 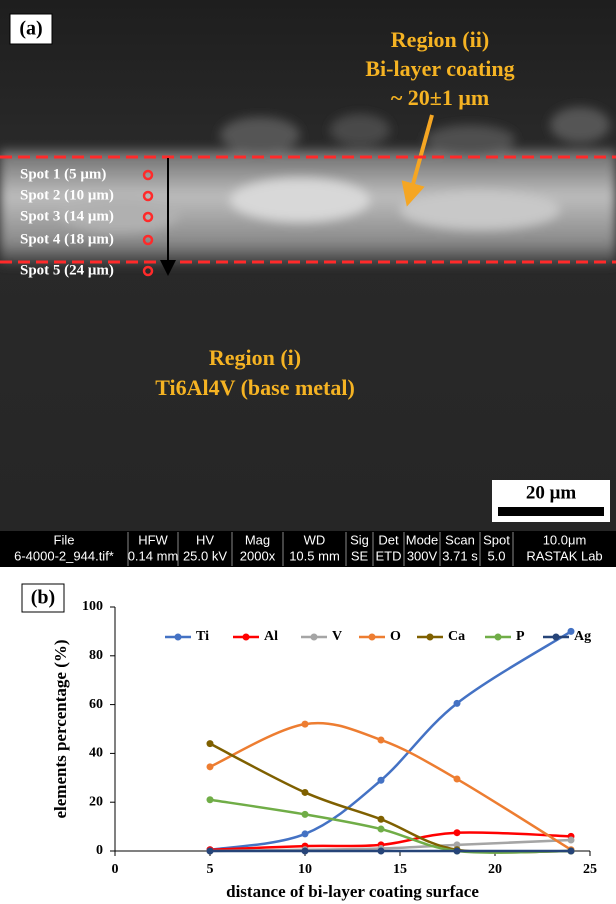 What do you see at coordinates (255, 357) in the screenshot?
I see `region-label: Region (i)` at bounding box center [255, 357].